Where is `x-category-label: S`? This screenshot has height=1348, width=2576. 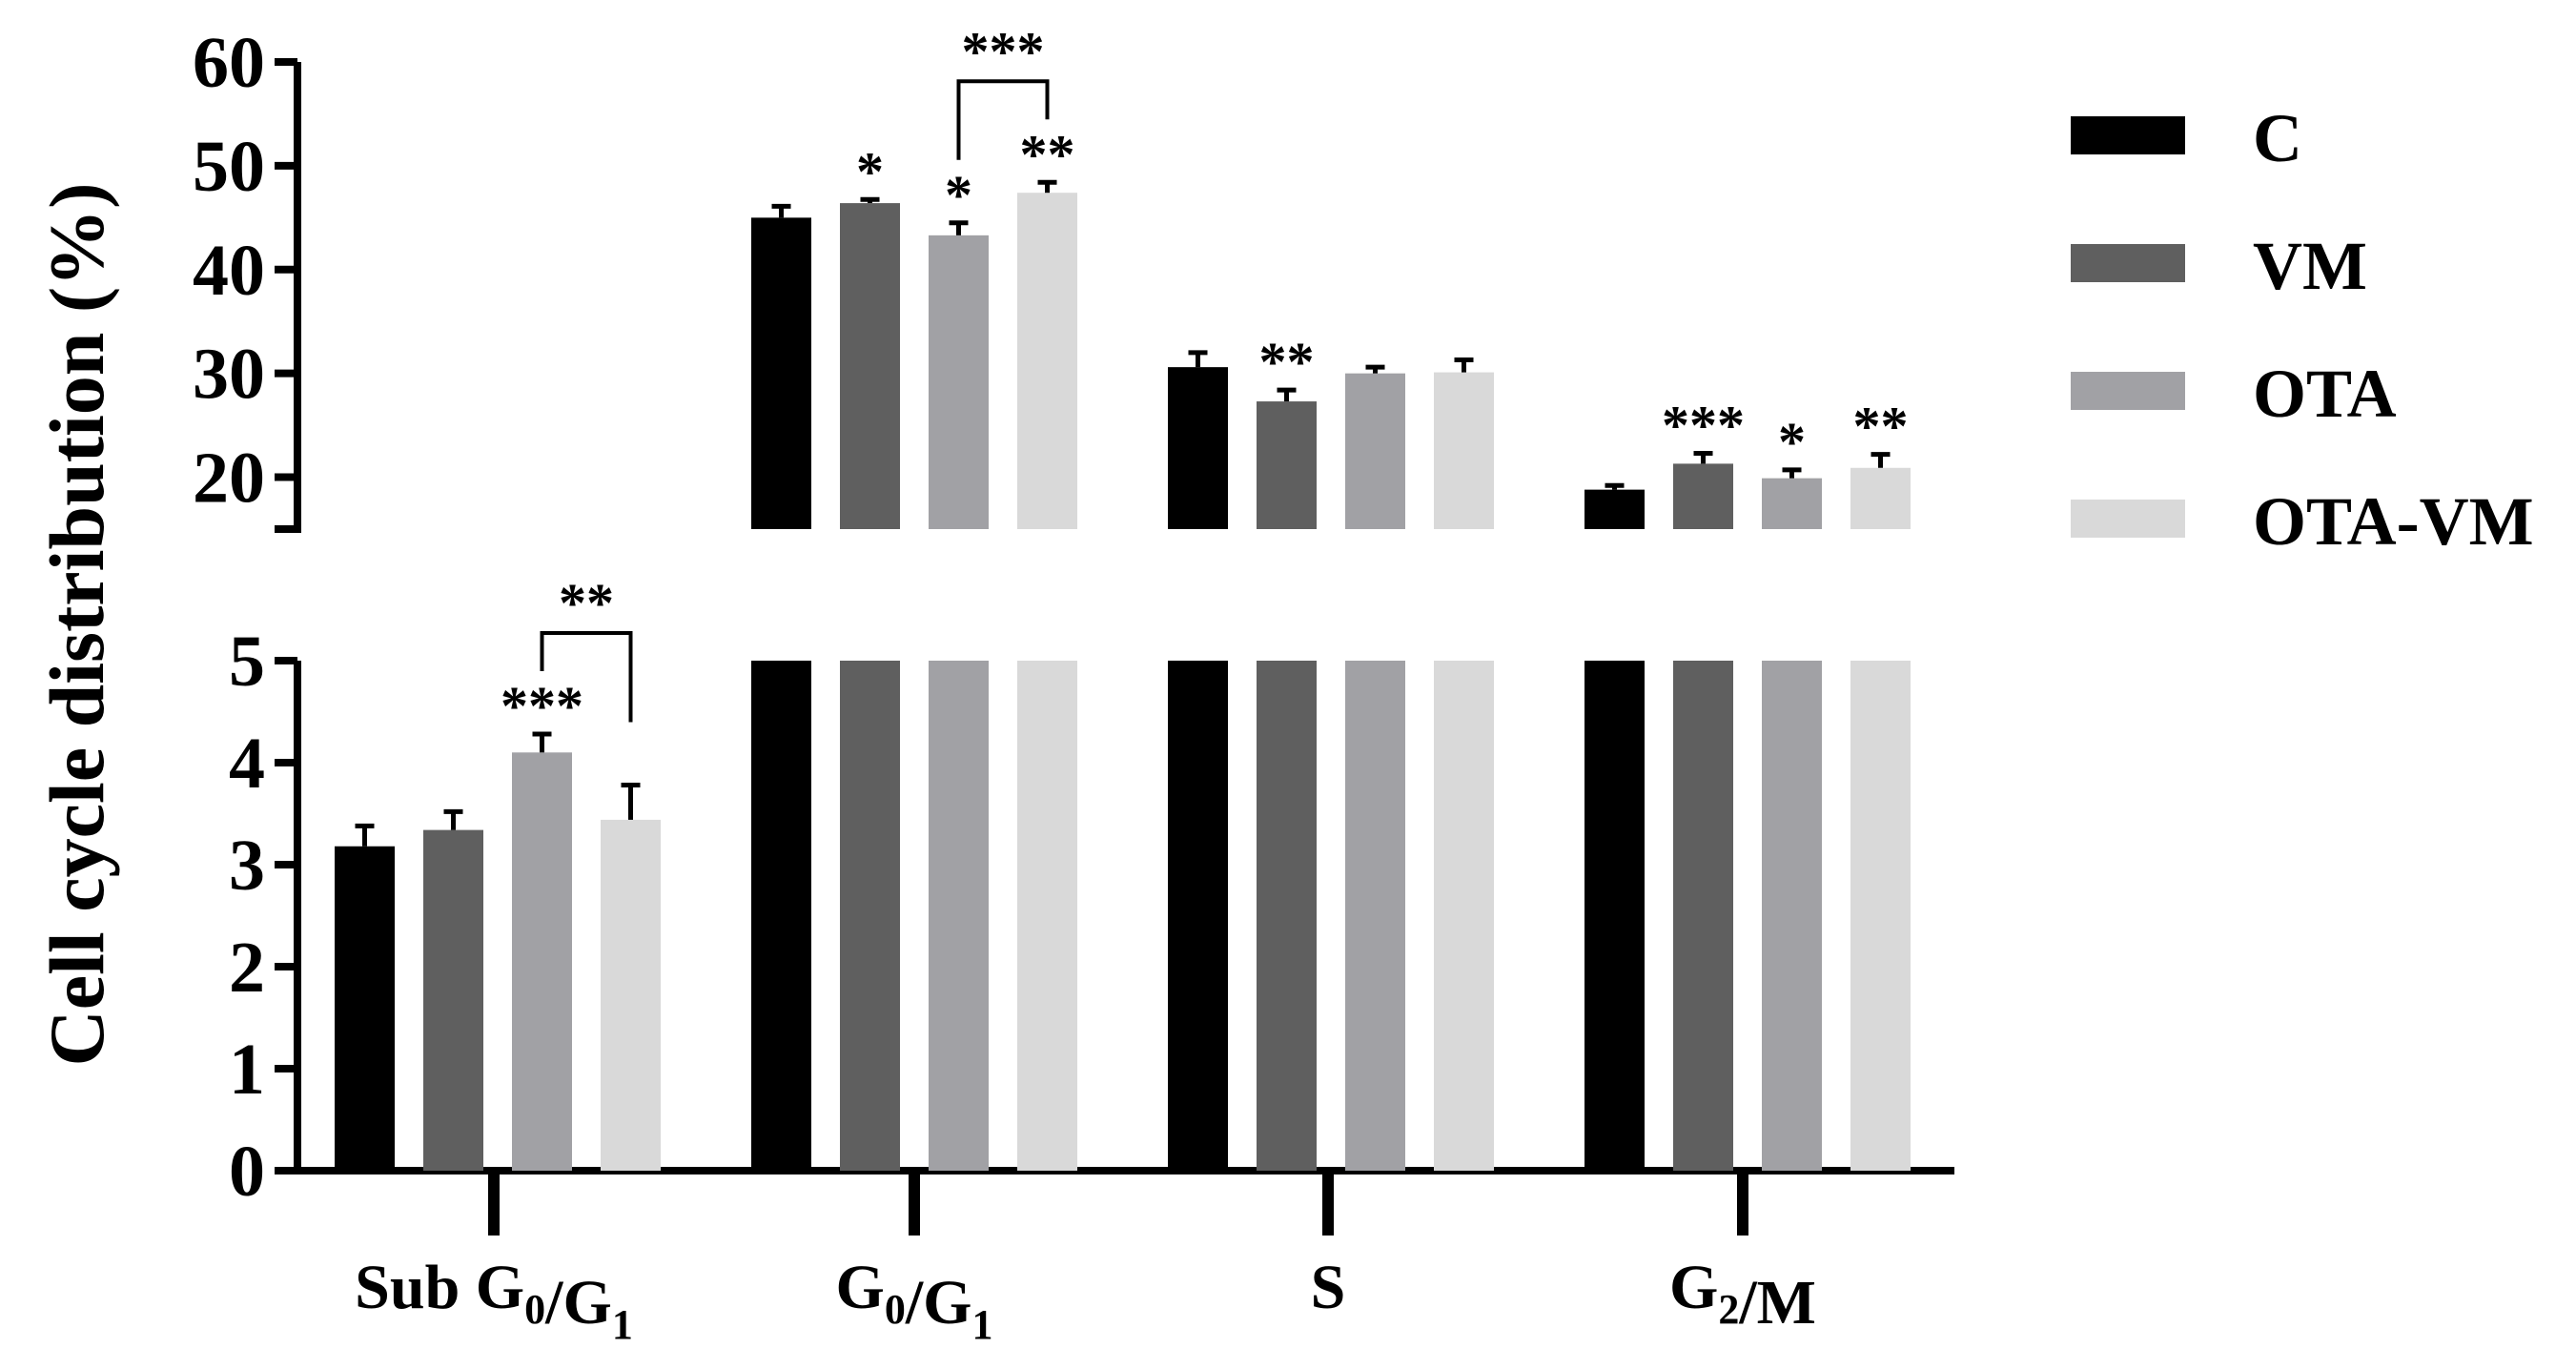 x-category-label: S is located at coordinates (1328, 1287).